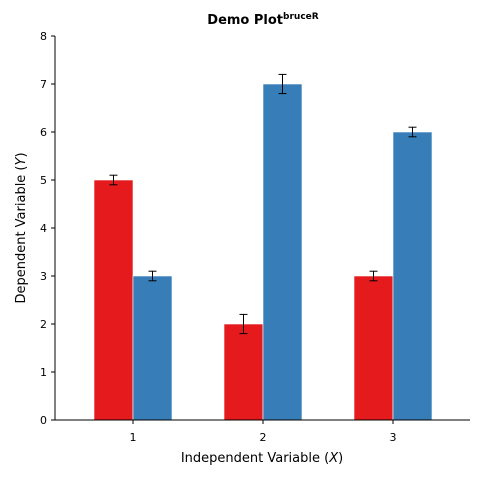 The image size is (480, 480). Describe the element at coordinates (245, 20) in the screenshot. I see `title-text: Demo Plot` at that location.